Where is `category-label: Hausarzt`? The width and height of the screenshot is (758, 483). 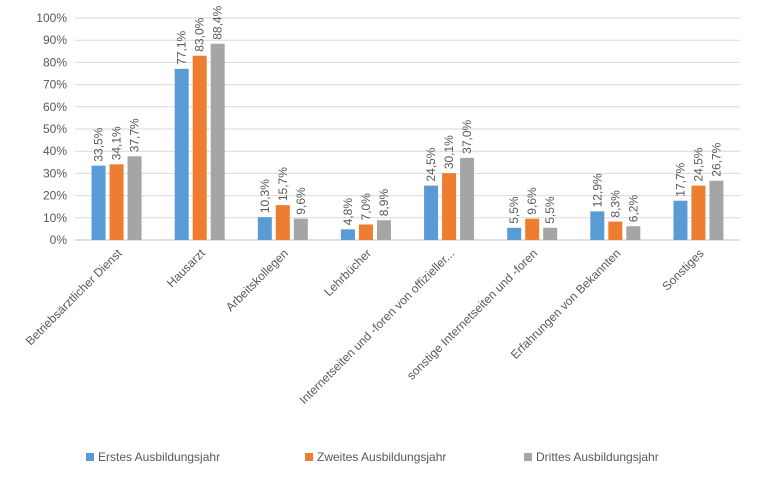 category-label: Hausarzt is located at coordinates (186, 268).